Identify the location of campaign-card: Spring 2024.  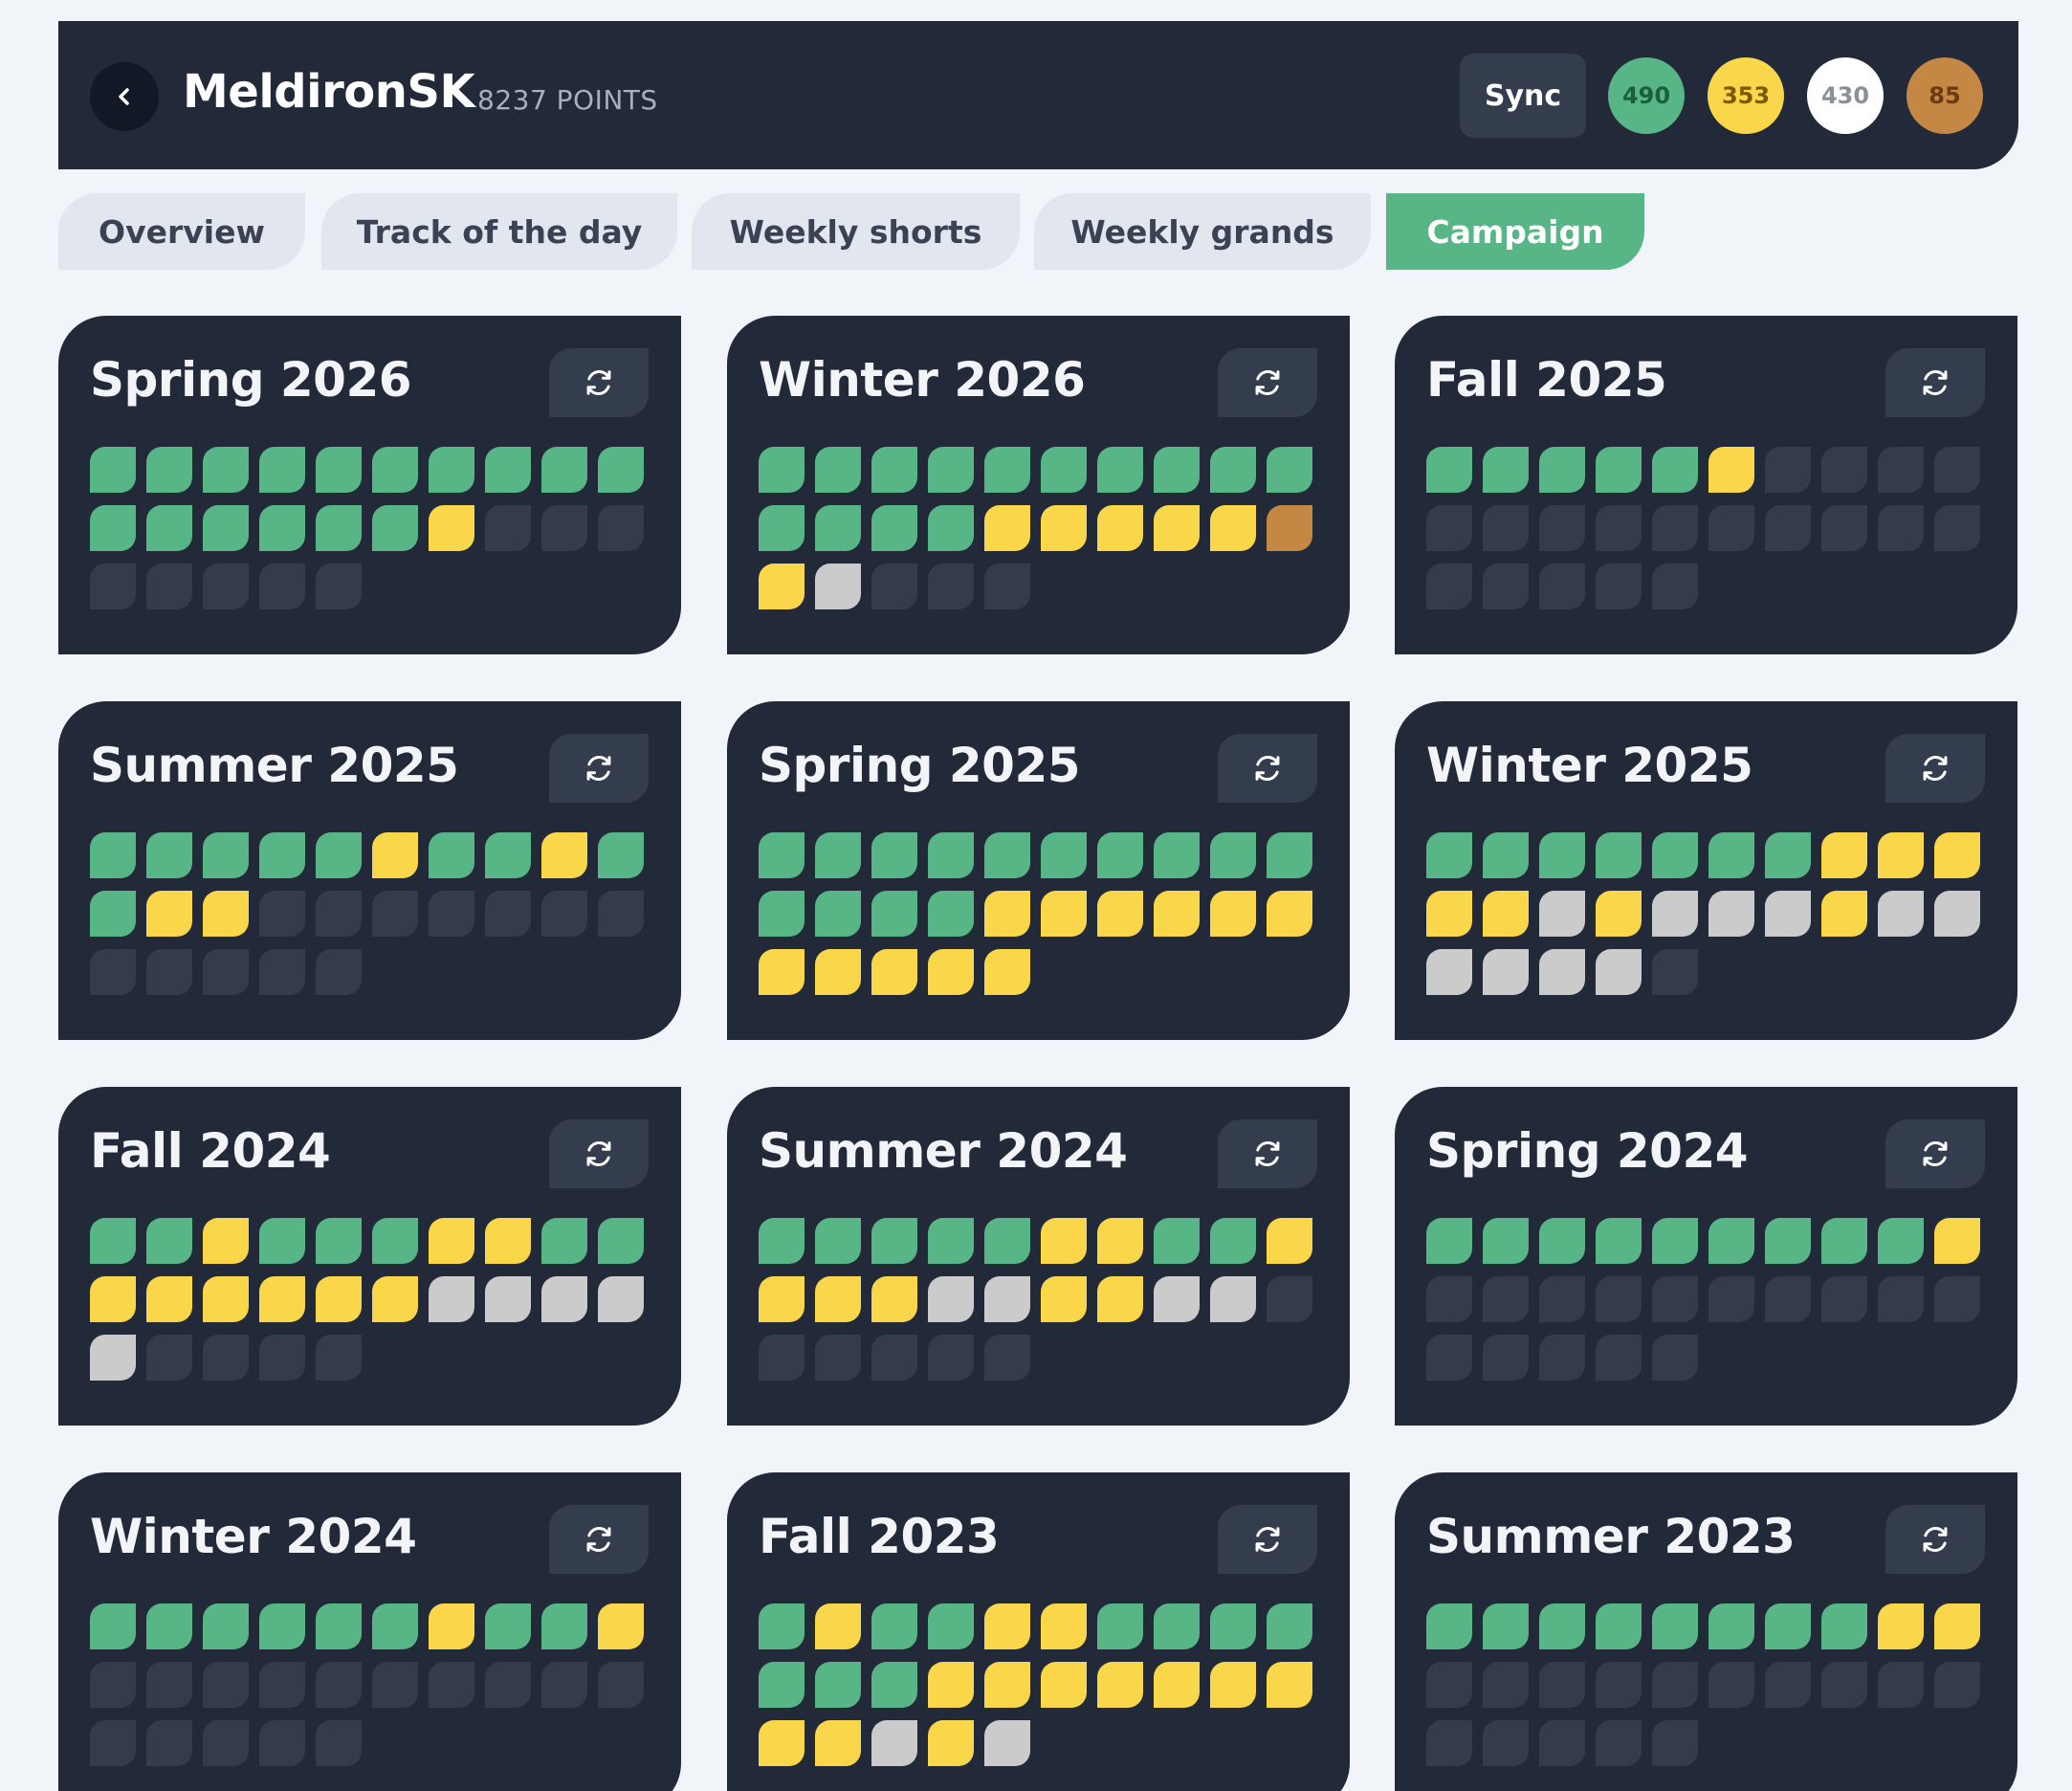
(1706, 1257).